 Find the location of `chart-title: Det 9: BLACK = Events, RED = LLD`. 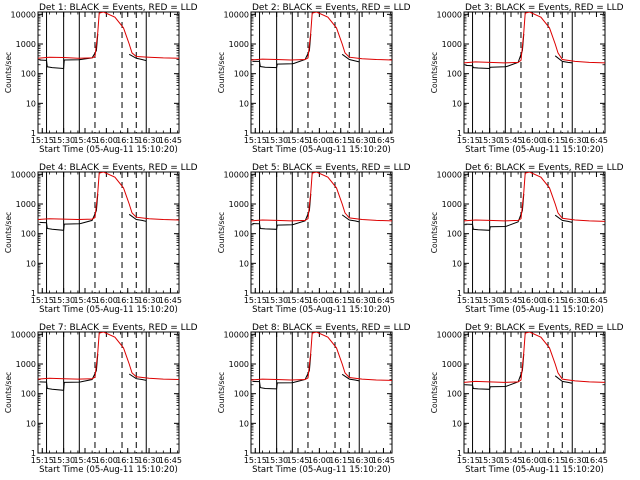

chart-title: Det 9: BLACK = Events, RED = LLD is located at coordinates (544, 328).